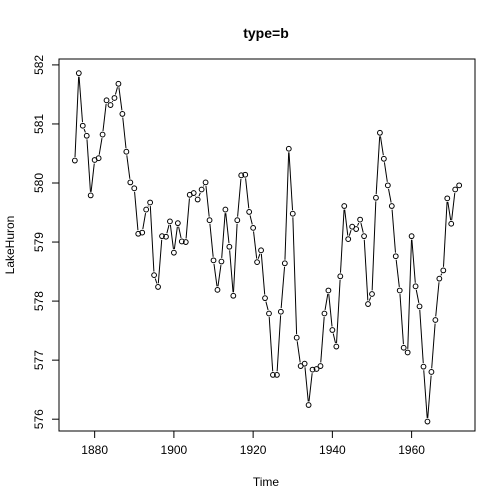 Image resolution: width=504 pixels, height=504 pixels. Describe the element at coordinates (39, 124) in the screenshot. I see `y-tick-label: 581` at that location.